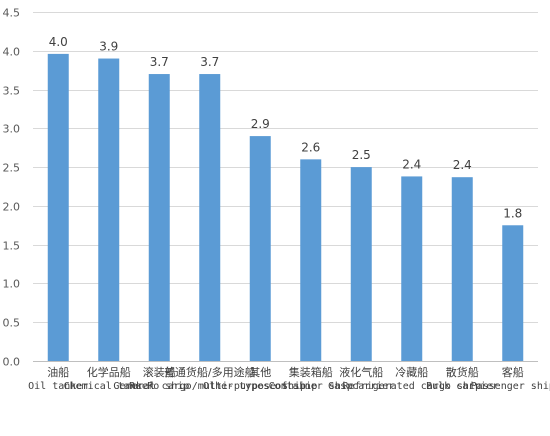 This screenshot has height=436, width=550. What do you see at coordinates (159, 372) in the screenshot?
I see `x-category-label-zh: 滚装船` at bounding box center [159, 372].